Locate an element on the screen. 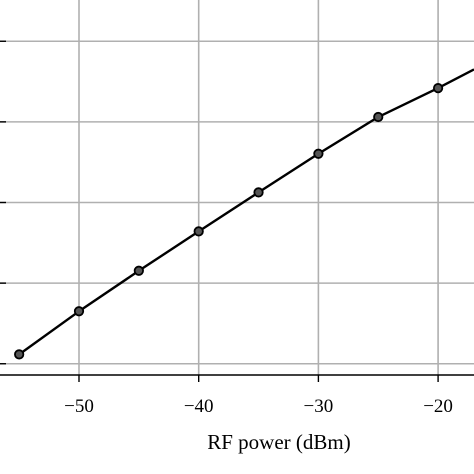 Image resolution: width=474 pixels, height=474 pixels. x-ticks: −50 −40 −30 −20 is located at coordinates (258, 396).